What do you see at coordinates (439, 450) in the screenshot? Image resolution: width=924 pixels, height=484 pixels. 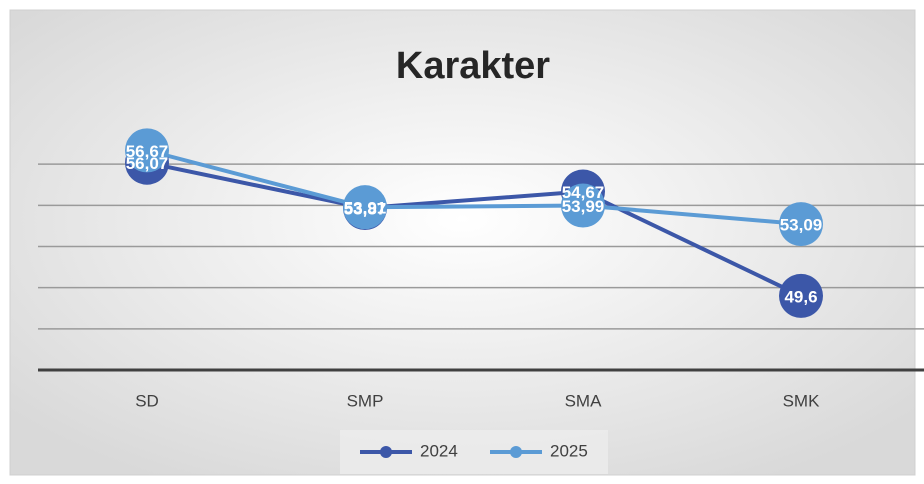 I see `legend-label: 2024` at bounding box center [439, 450].